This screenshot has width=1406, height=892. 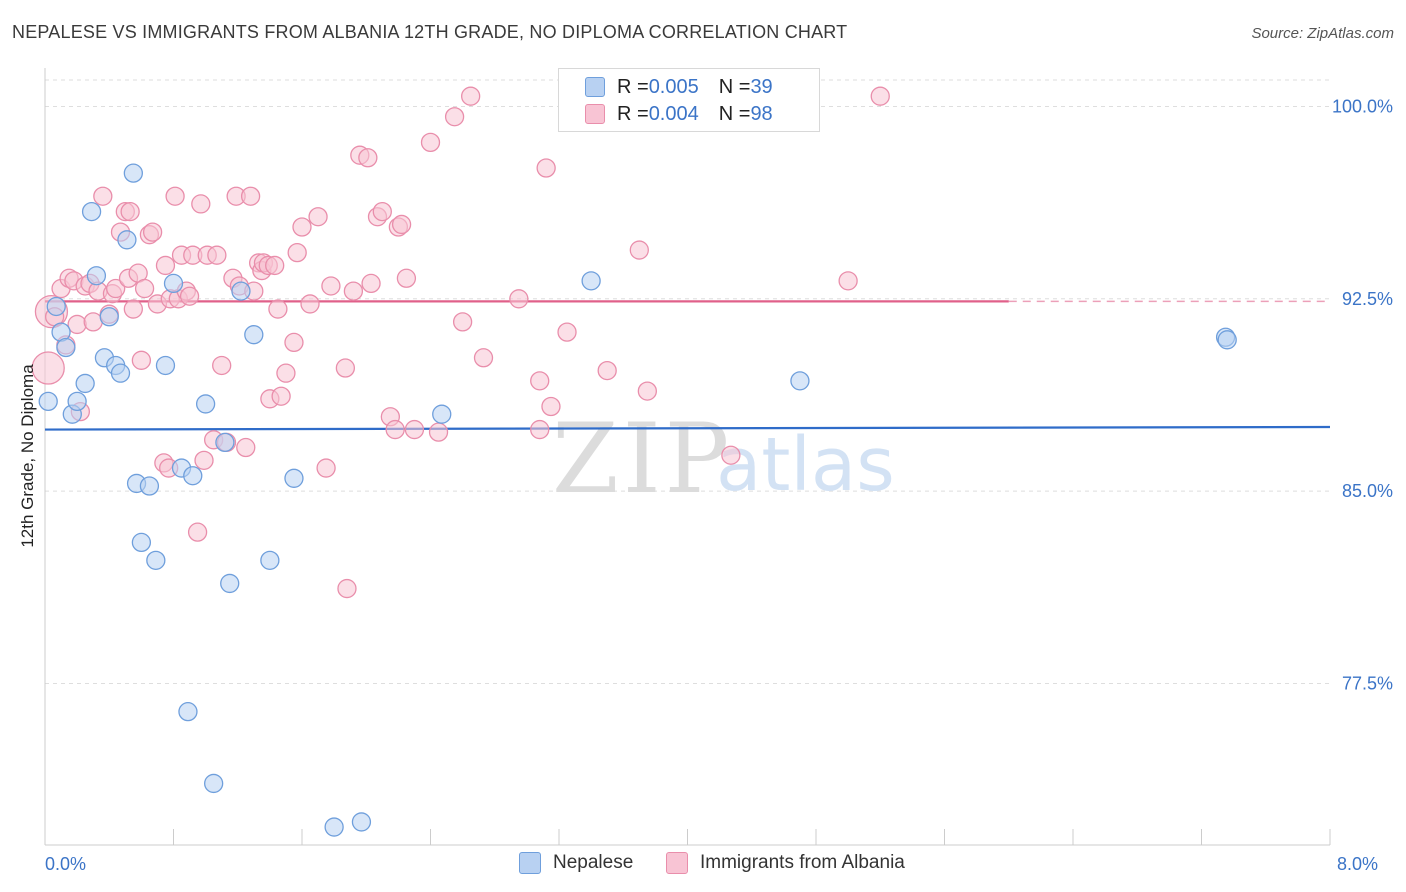 I want to click on series-legend: Nepalese Immigrants from Albania, so click(x=703, y=864).